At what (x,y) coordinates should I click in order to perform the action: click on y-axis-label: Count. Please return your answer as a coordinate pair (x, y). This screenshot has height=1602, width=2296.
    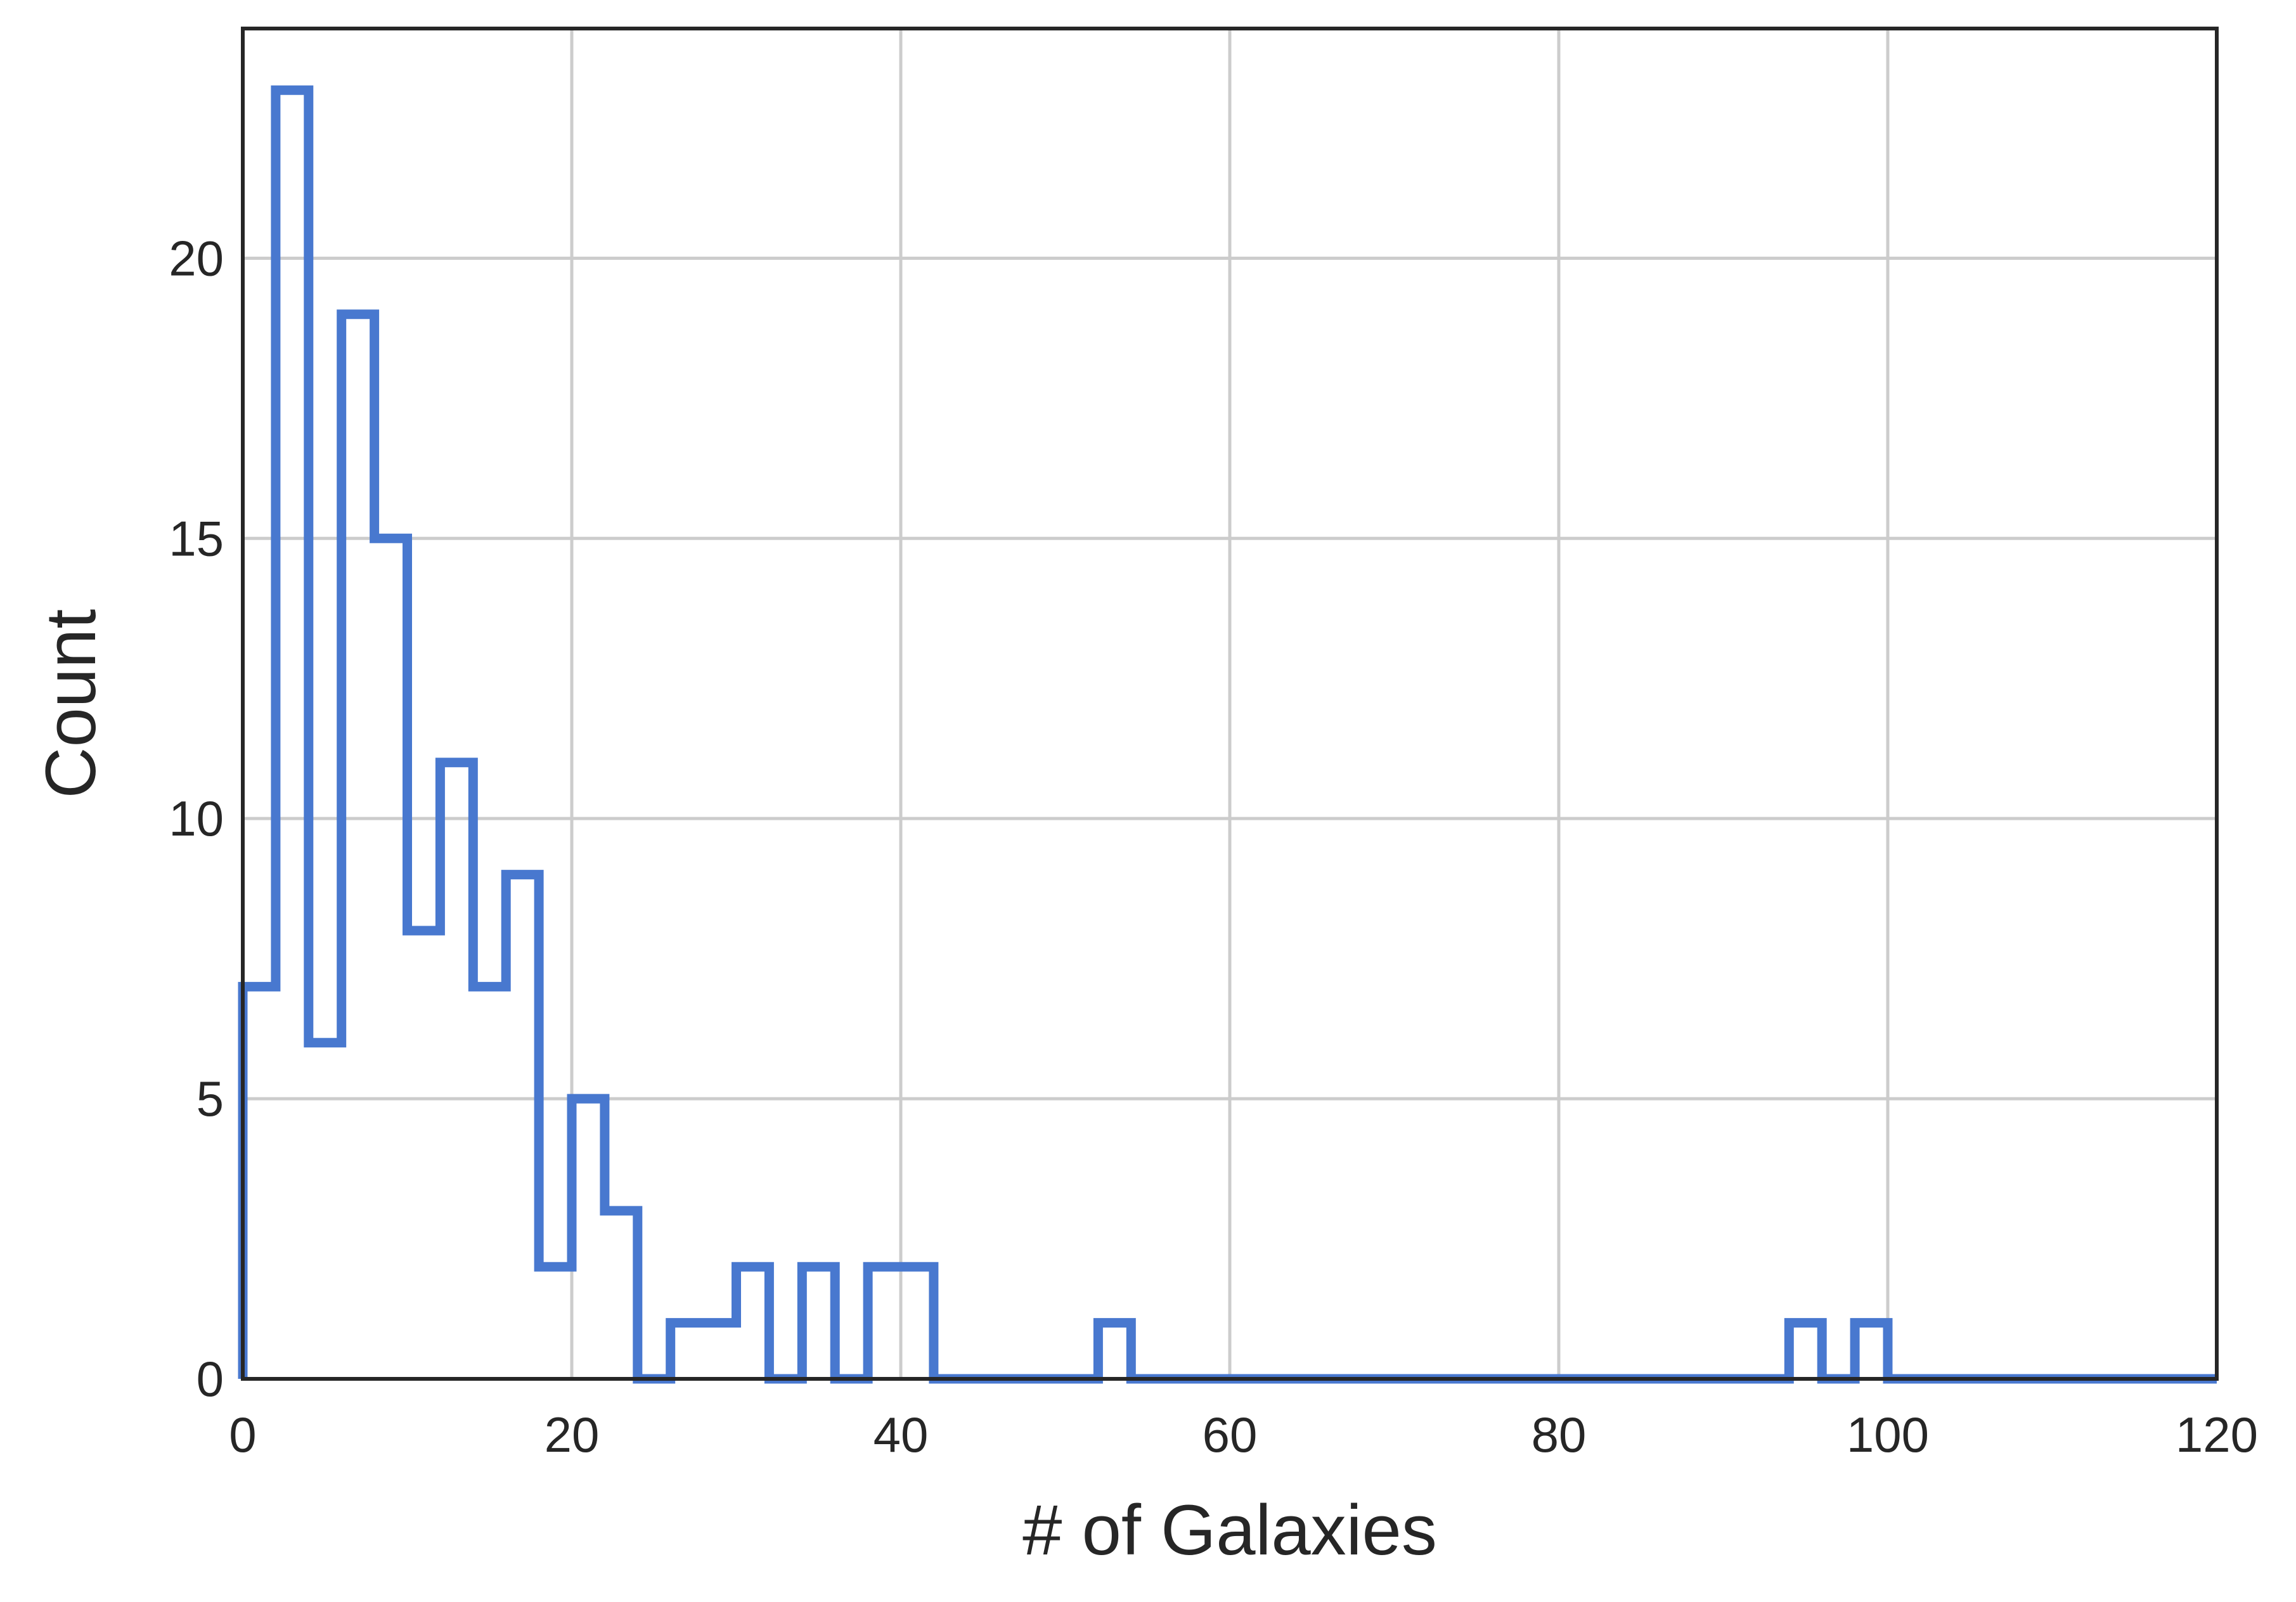
    Looking at the image, I should click on (70, 704).